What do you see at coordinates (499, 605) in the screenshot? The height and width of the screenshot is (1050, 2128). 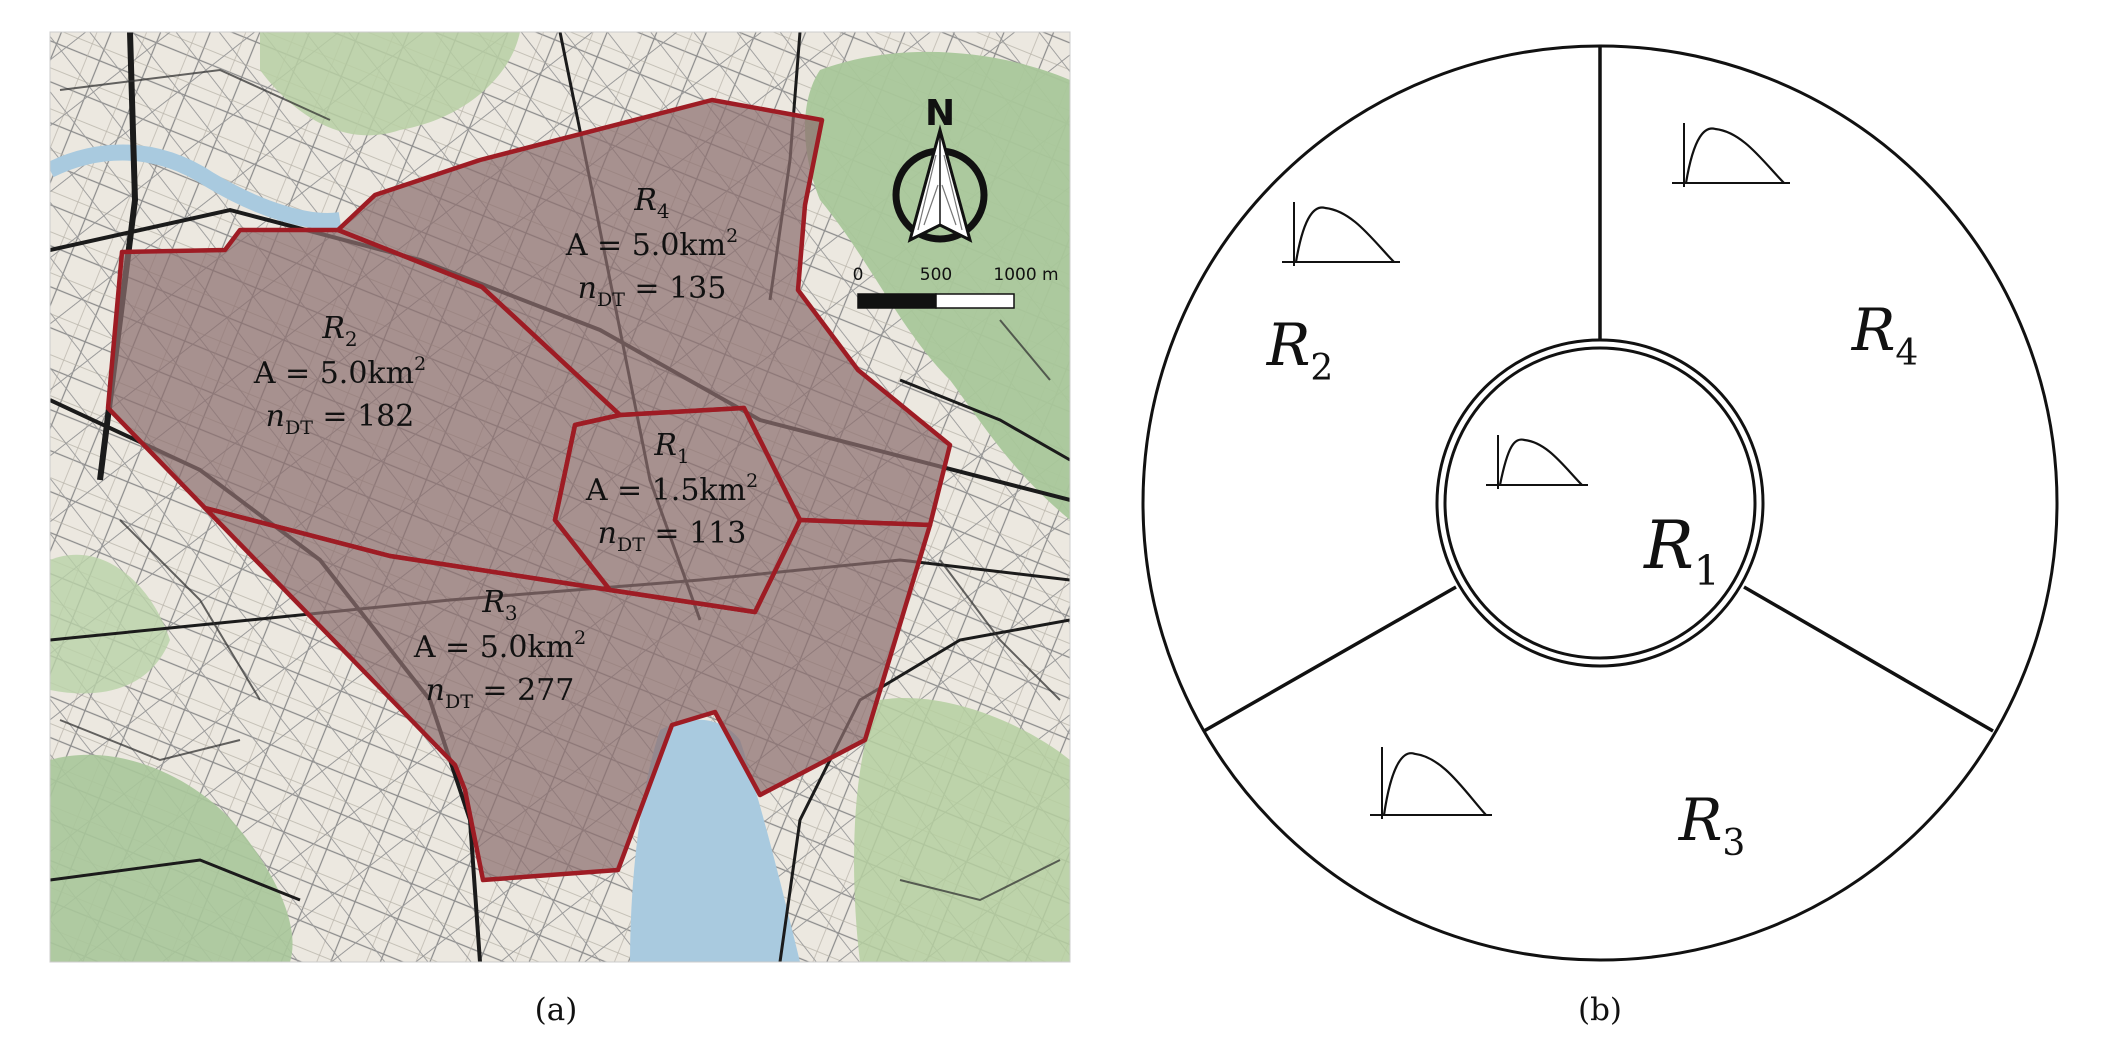 I see `region-name: R3` at bounding box center [499, 605].